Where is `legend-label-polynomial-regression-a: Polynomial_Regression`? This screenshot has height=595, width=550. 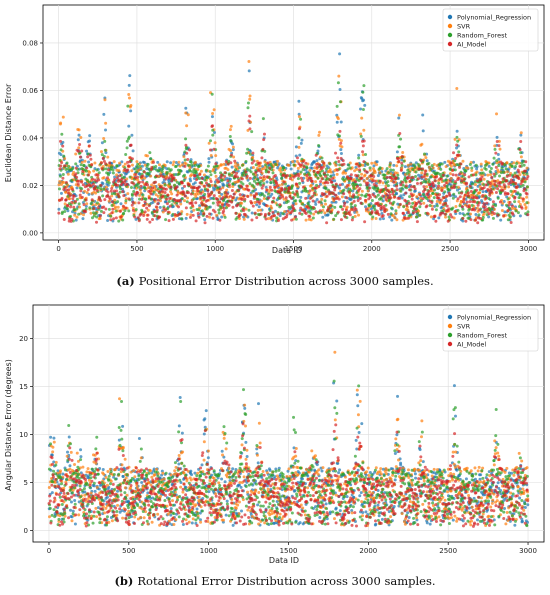
legend-label-polynomial-regression-a: Polynomial_Regression is located at coordinates (494, 18).